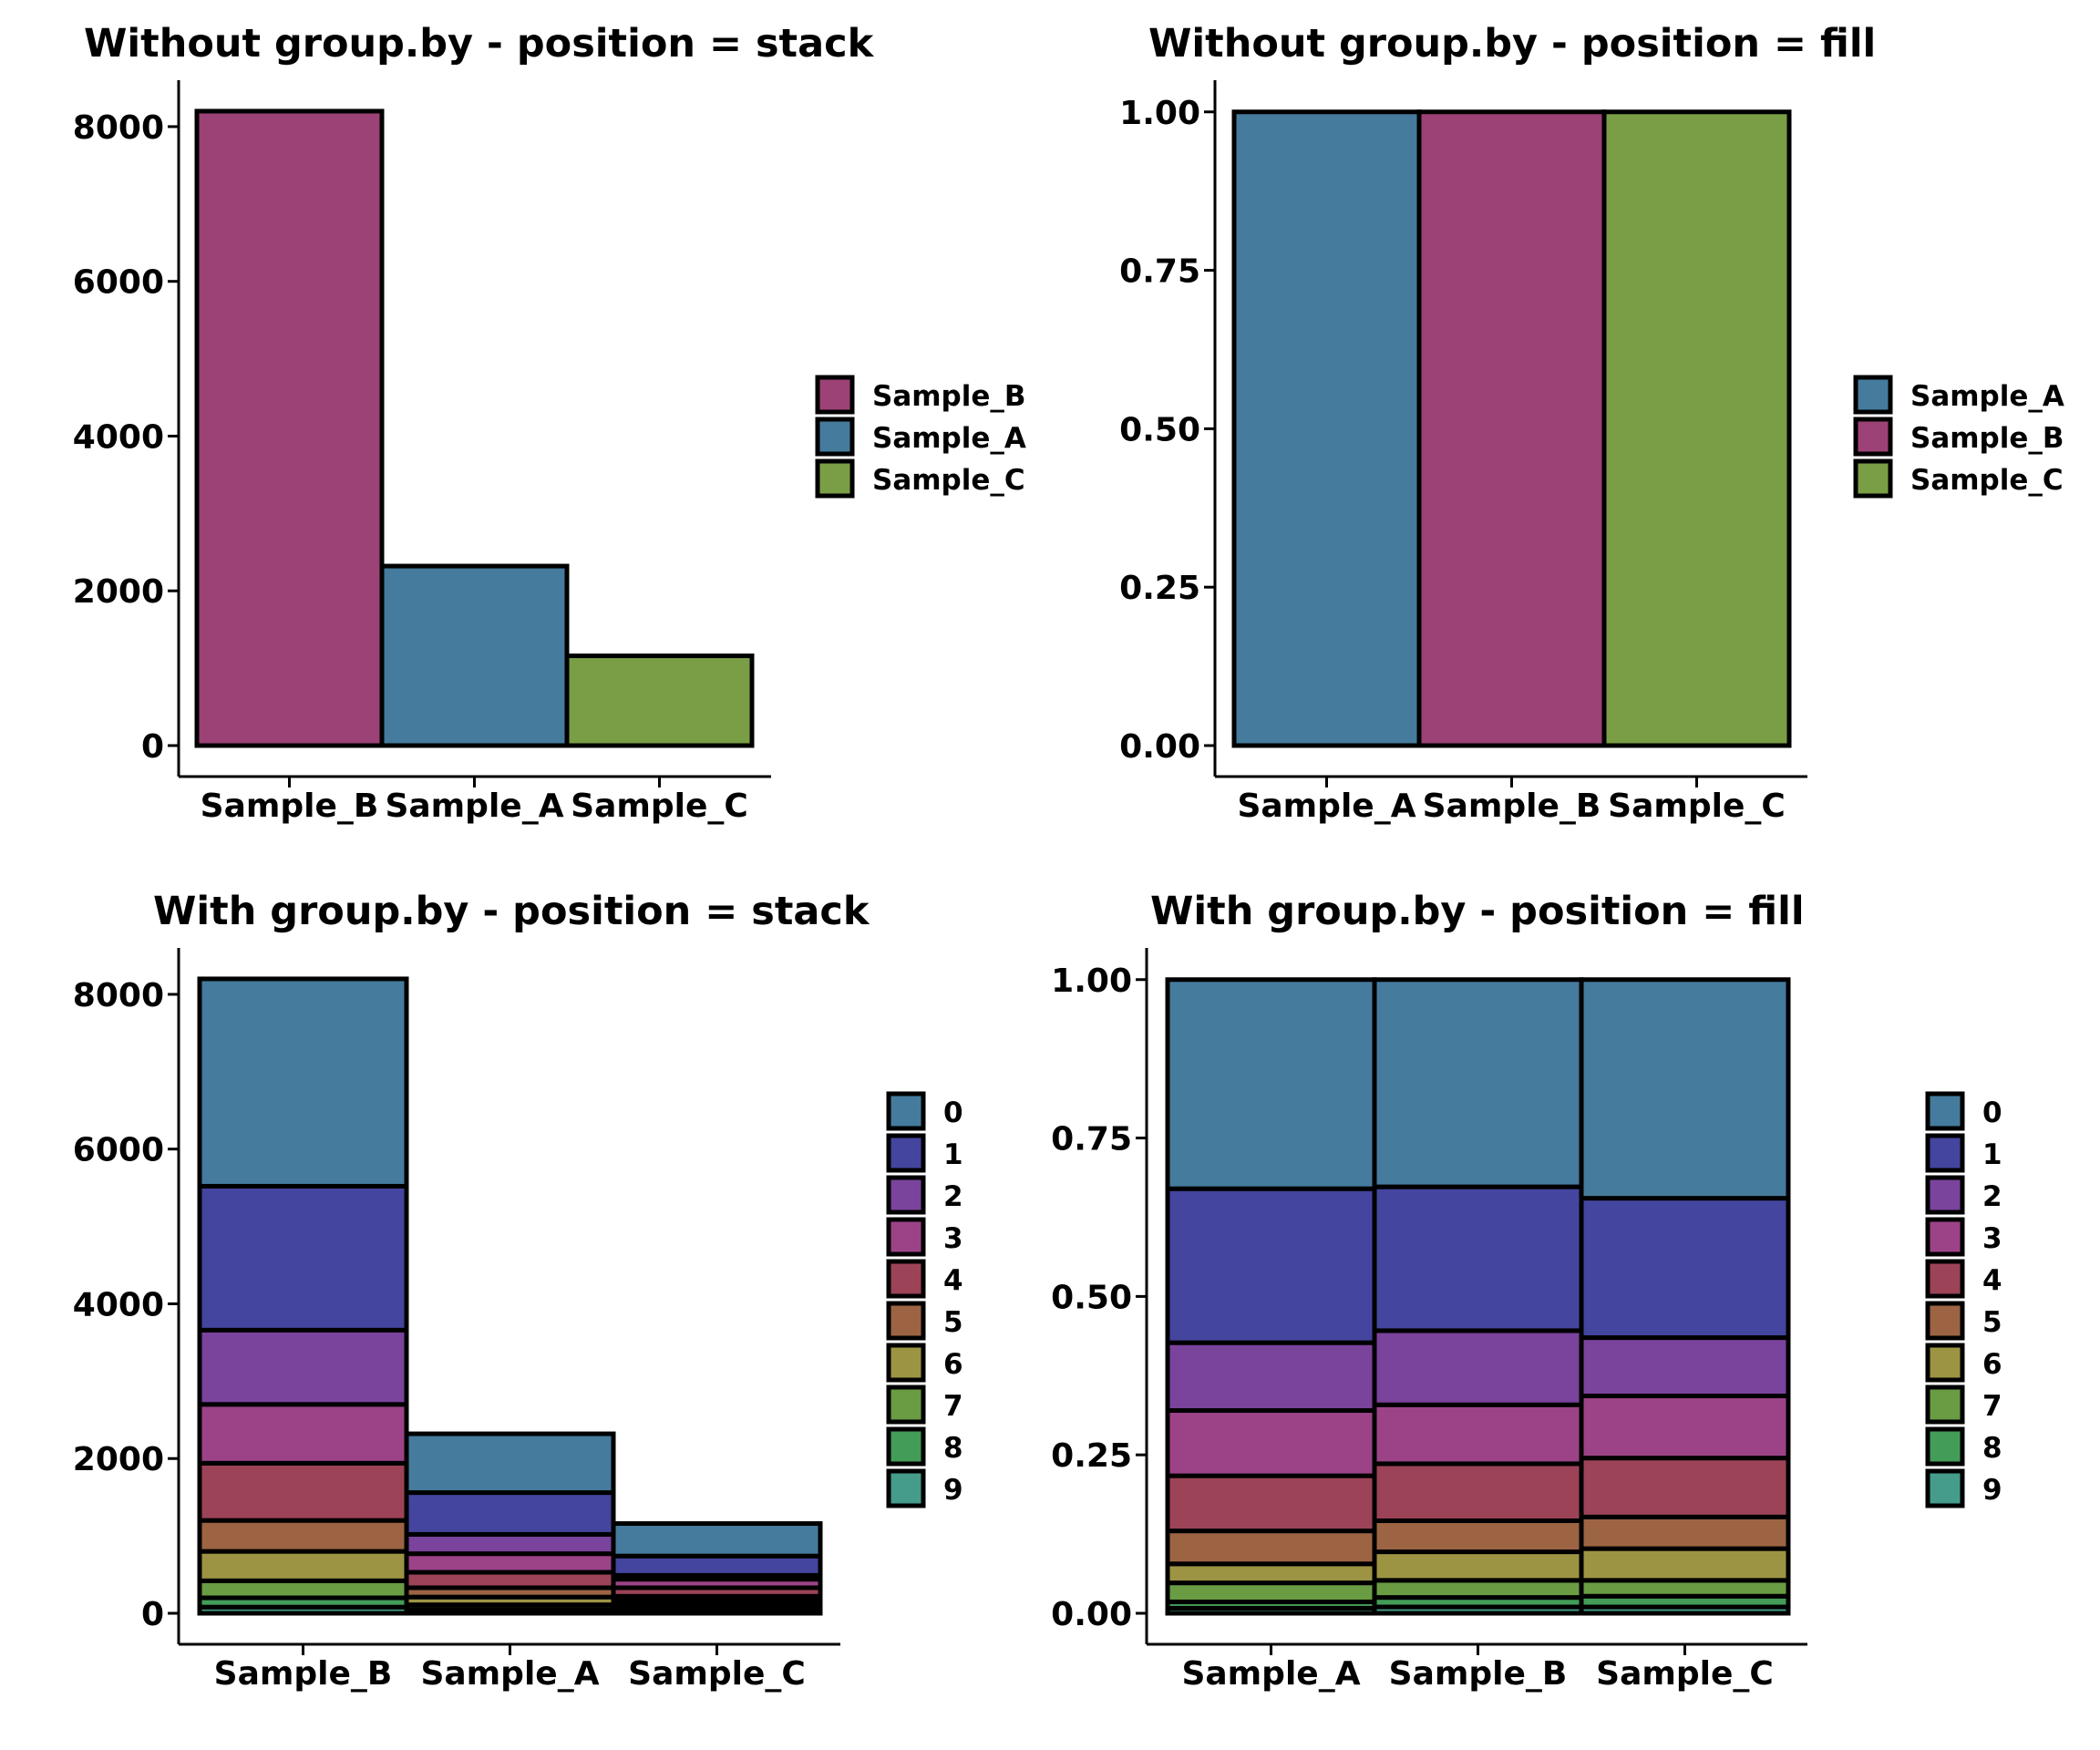 The image size is (2100, 1750). I want to click on bar-Sample_A, so click(475, 656).